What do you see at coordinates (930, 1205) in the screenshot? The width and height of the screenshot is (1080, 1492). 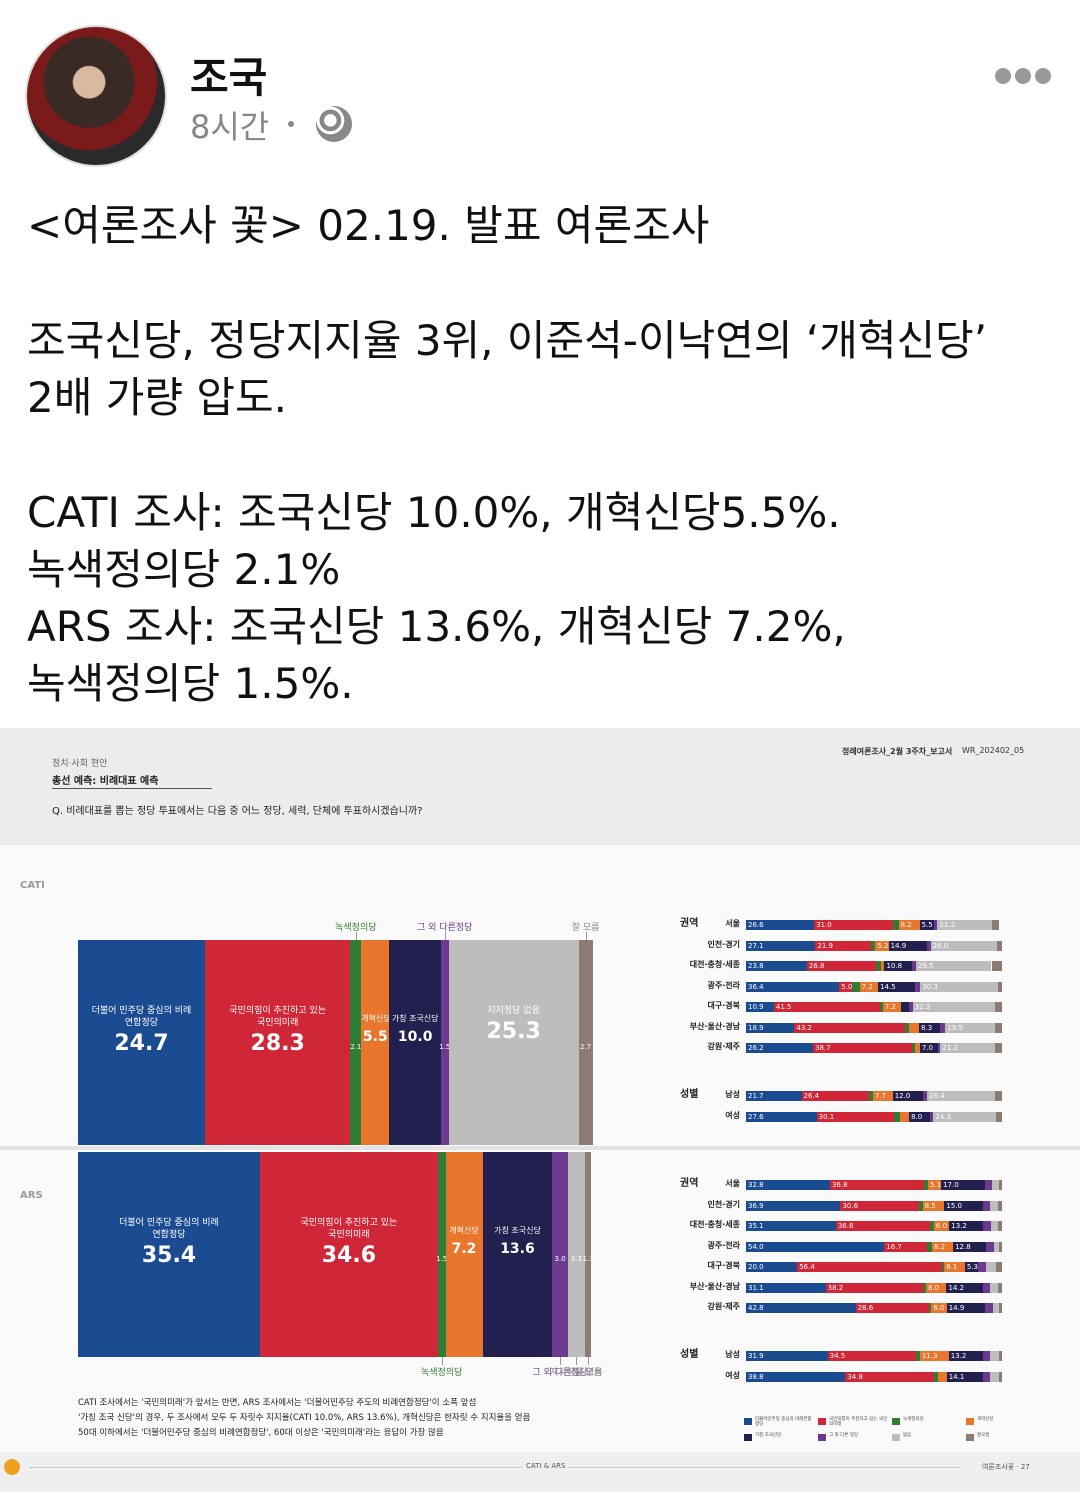 I see `row-value: 8.5` at bounding box center [930, 1205].